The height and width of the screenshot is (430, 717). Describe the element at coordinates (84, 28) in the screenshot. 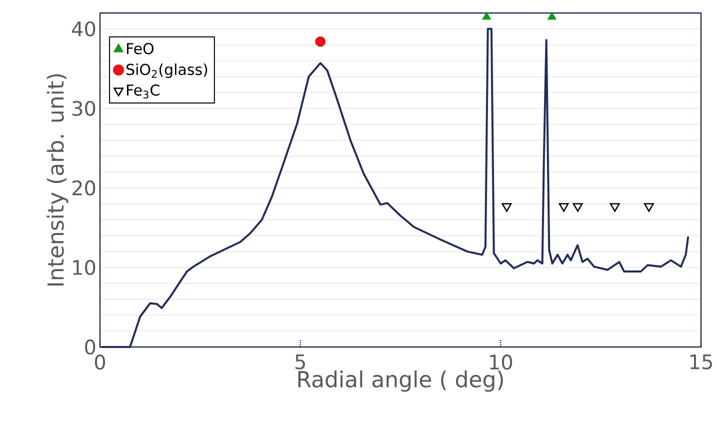

I see `y-tick-label: 40` at that location.